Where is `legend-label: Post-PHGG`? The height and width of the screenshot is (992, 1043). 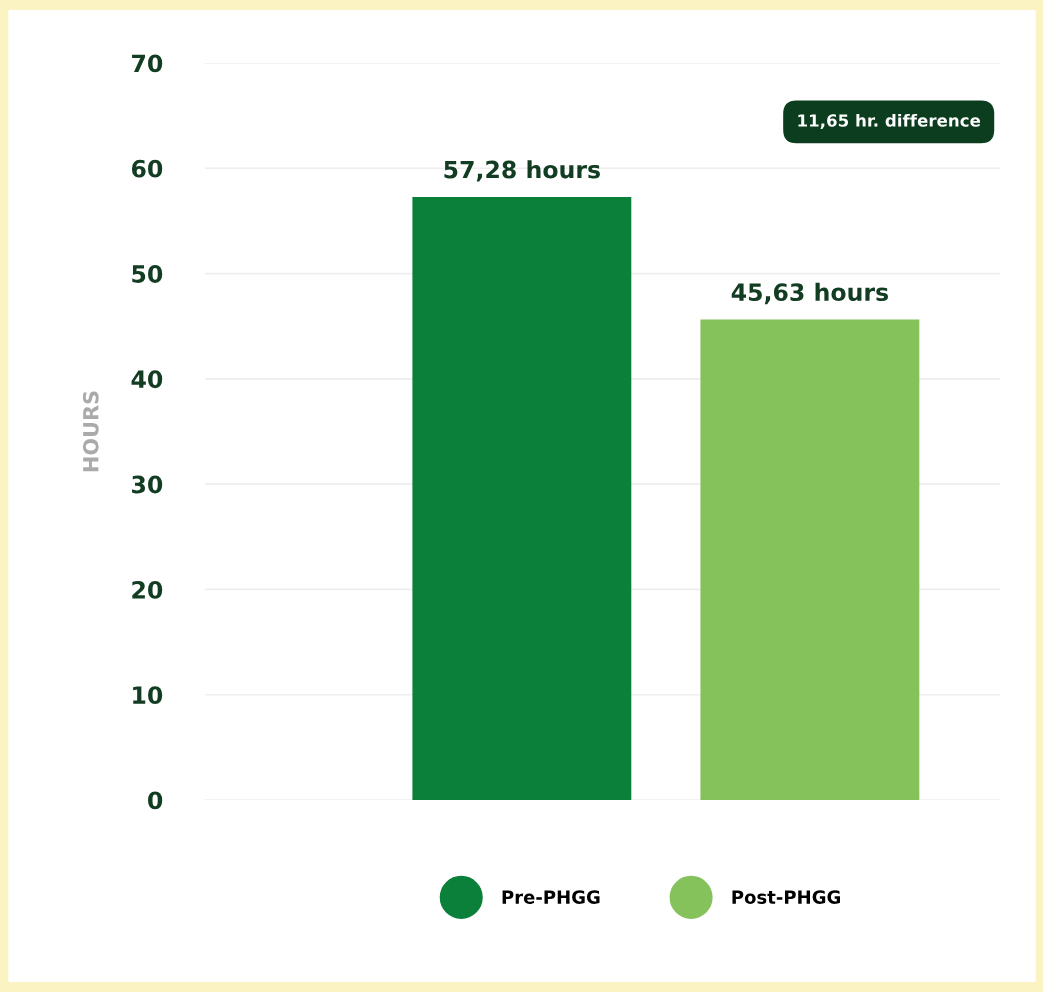
legend-label: Post-PHGG is located at coordinates (786, 897).